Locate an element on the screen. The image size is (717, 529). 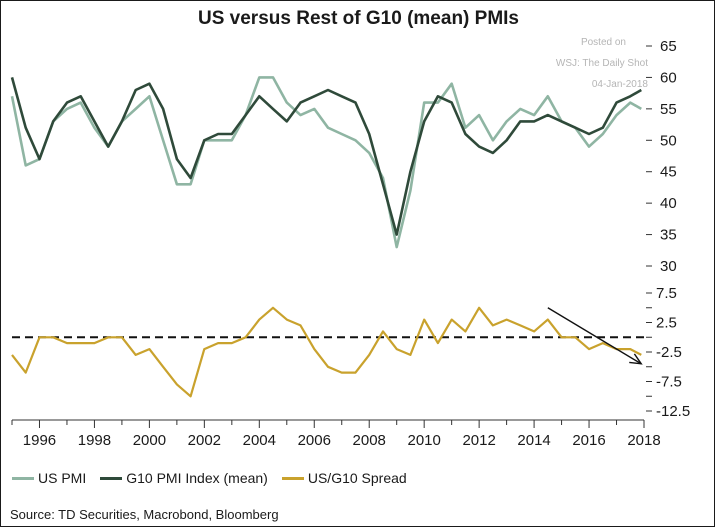
legend-item-g10-pmi: G10 PMI Index (mean) is located at coordinates (184, 478).